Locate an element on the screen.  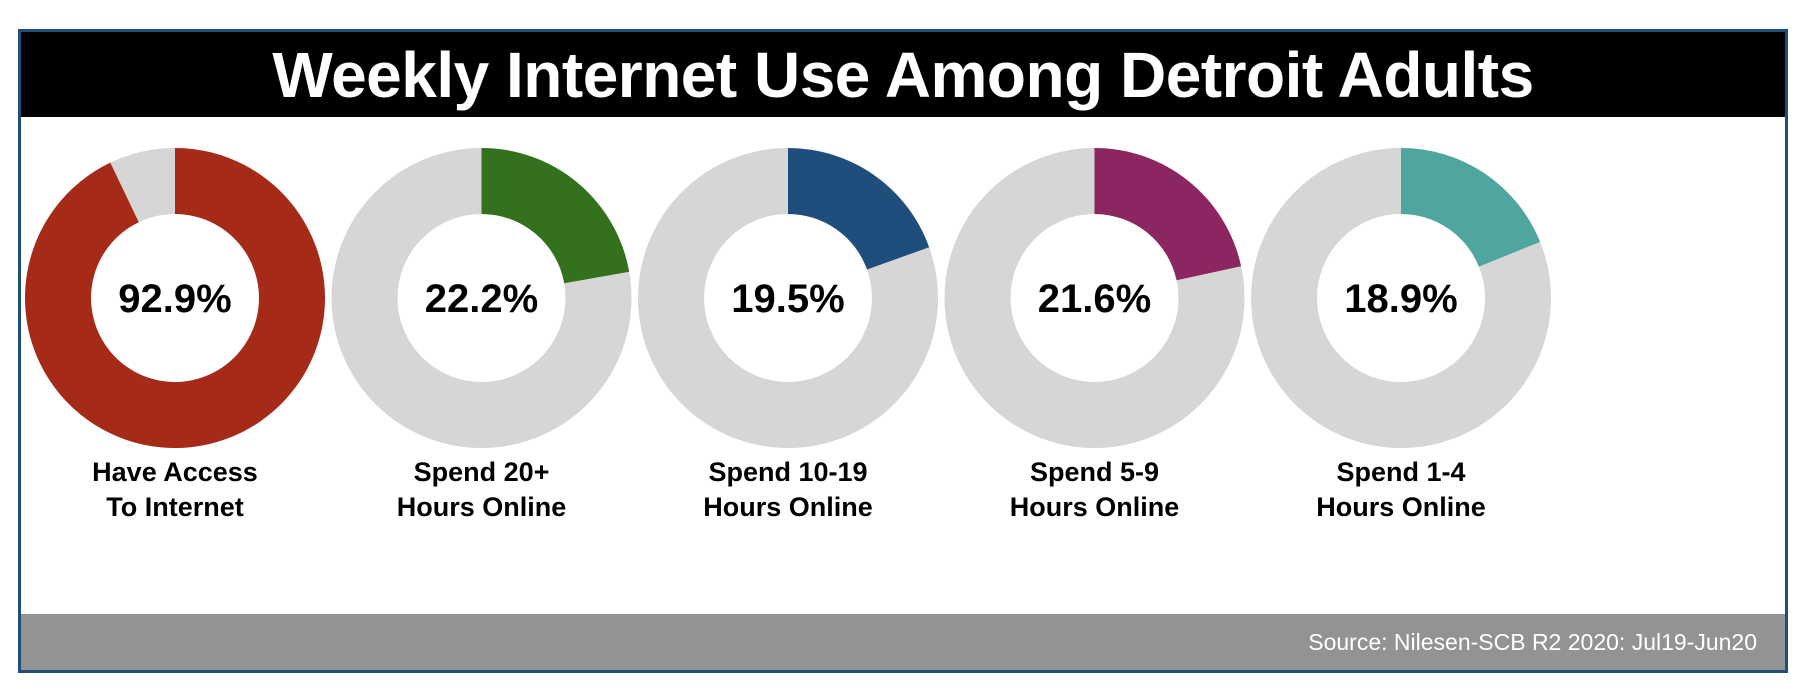
donut-chart-3: 19.5% is located at coordinates (788, 298).